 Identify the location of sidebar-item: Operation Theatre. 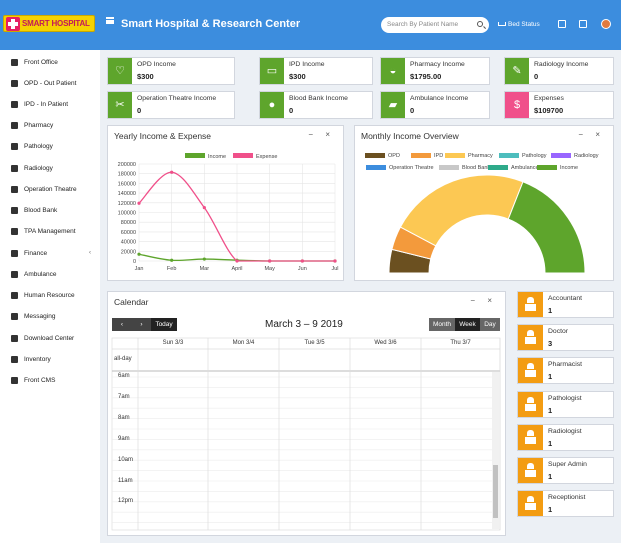
(50, 190).